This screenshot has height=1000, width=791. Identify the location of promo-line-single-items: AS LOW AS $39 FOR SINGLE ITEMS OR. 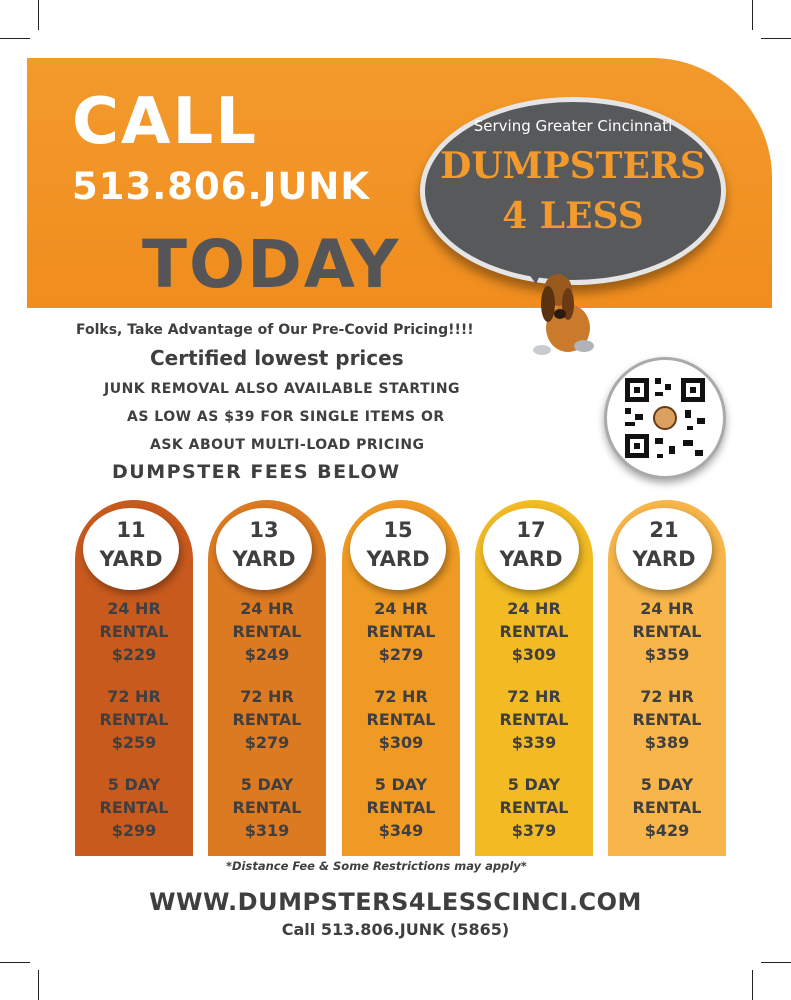
(286, 417).